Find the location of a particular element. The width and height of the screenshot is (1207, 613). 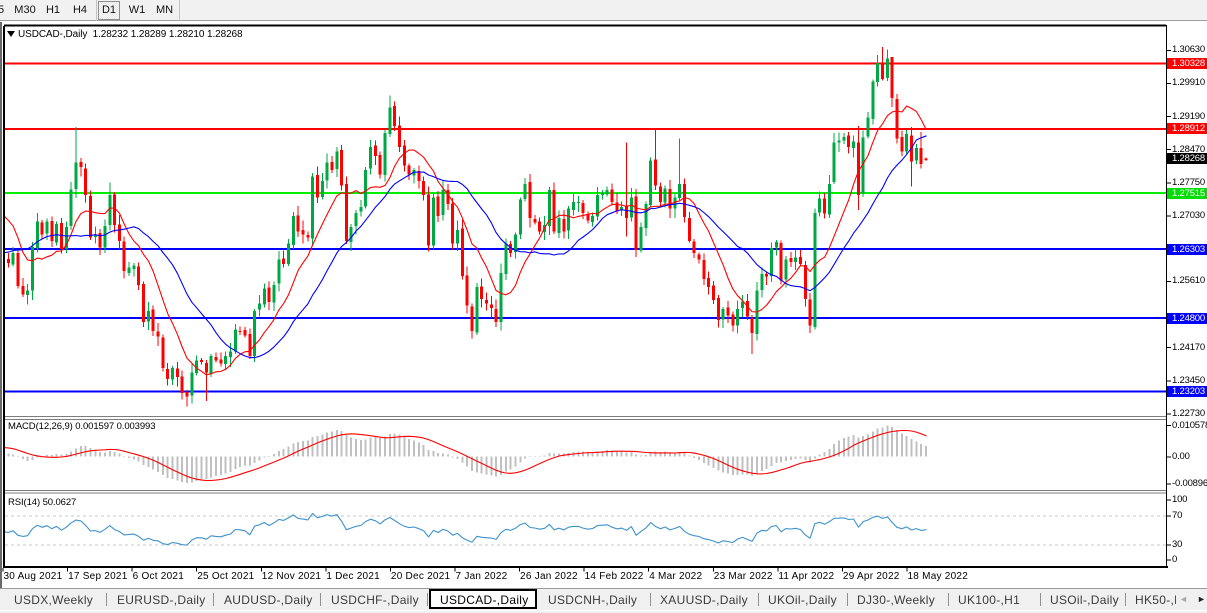

tab-scroll-right-button: ► is located at coordinates (1201, 599).